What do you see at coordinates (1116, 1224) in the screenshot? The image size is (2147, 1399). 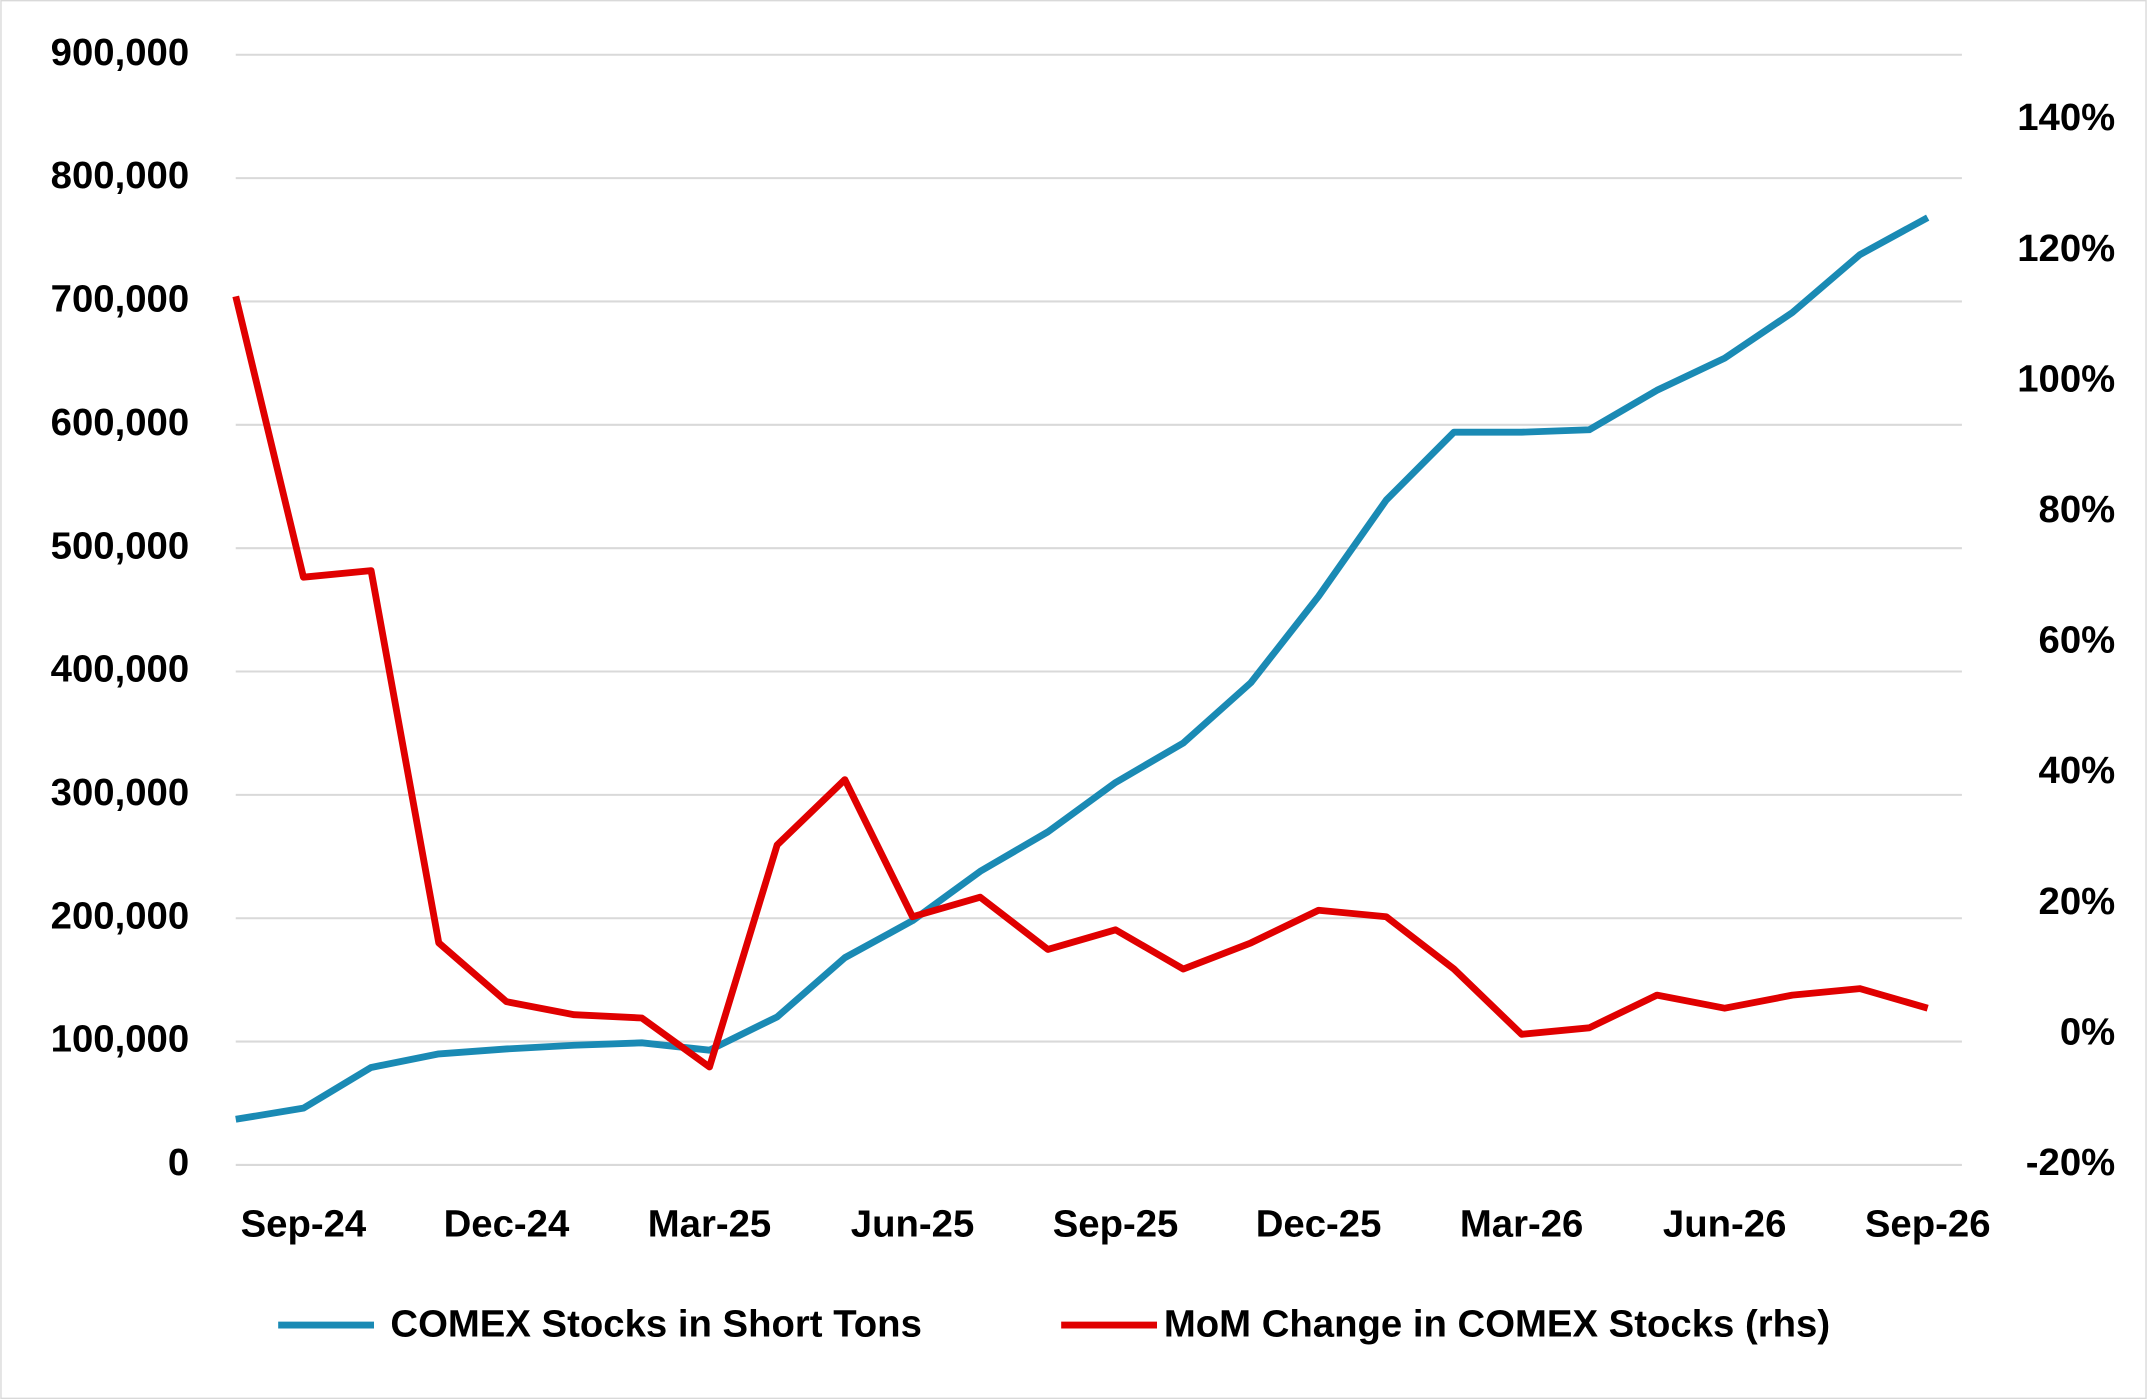 I see `x-tick-label: Sep-25` at bounding box center [1116, 1224].